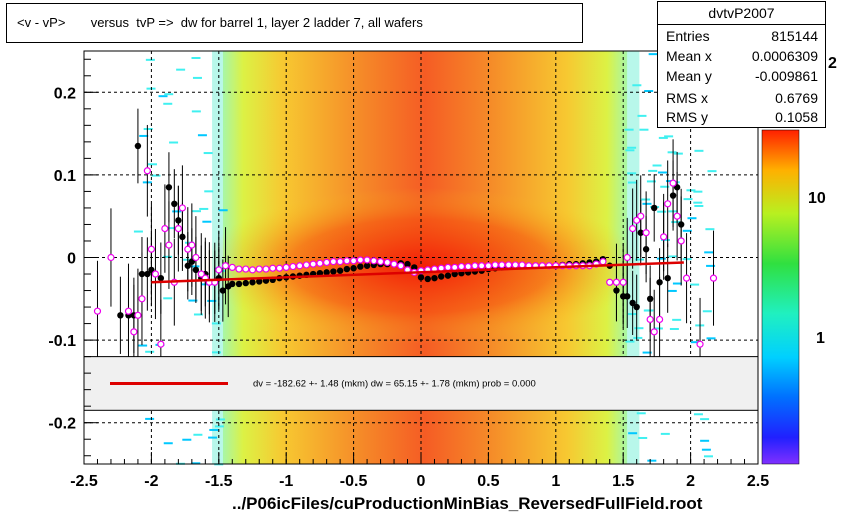 The width and height of the screenshot is (842, 517). What do you see at coordinates (62, 424) in the screenshot?
I see `y-tick-label: -0.2` at bounding box center [62, 424].